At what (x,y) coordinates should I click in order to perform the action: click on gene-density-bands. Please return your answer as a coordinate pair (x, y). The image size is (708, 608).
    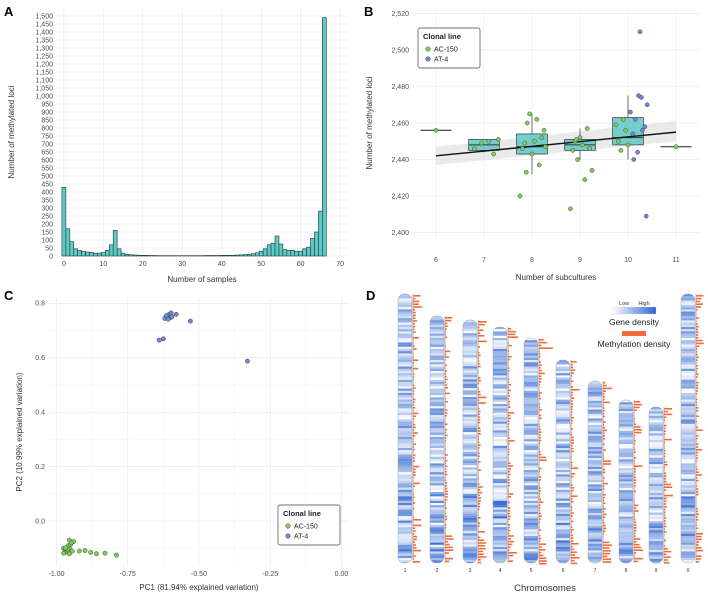
    Looking at the image, I should click on (688, 429).